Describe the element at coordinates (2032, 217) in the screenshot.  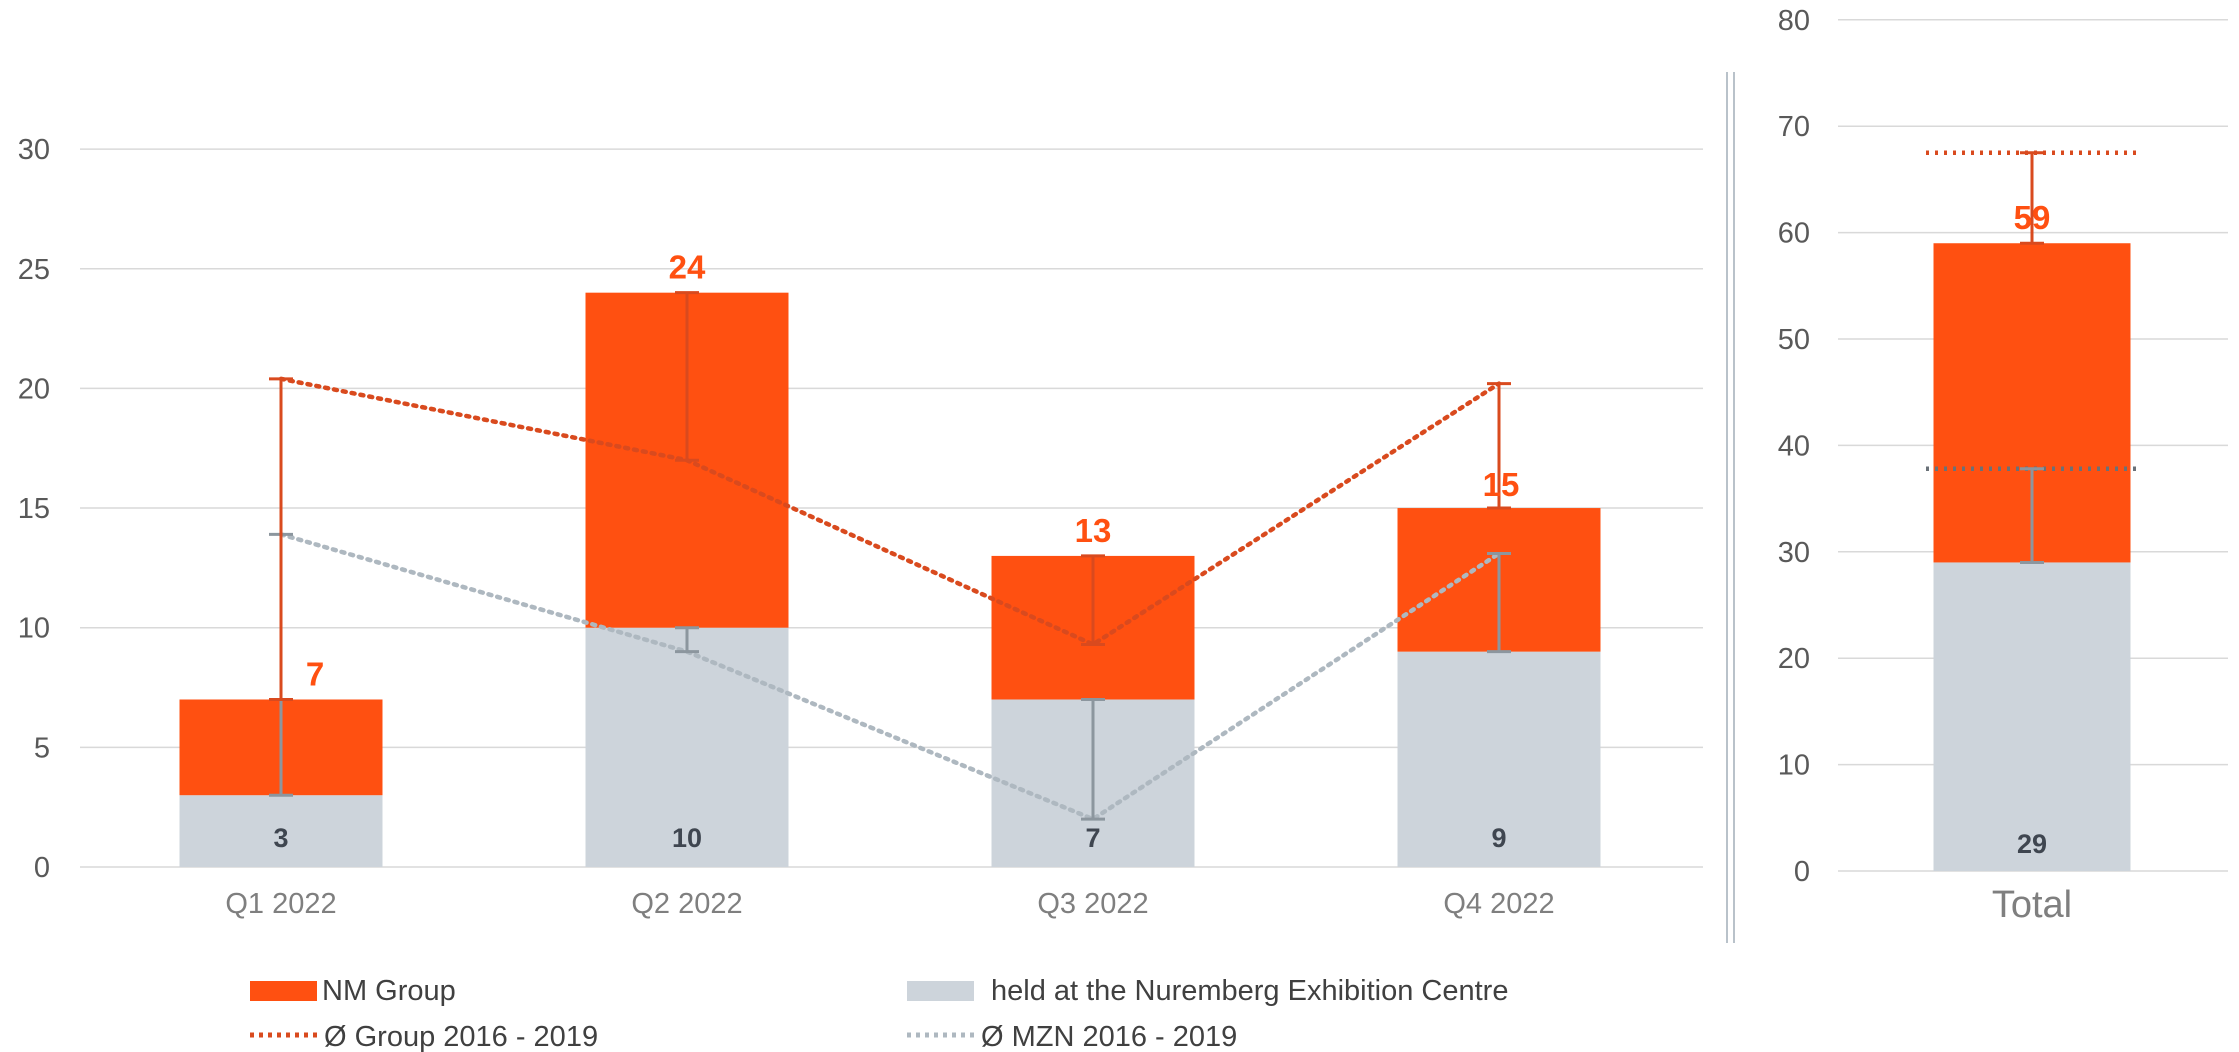
I see `label-total-p1-0: 59` at that location.